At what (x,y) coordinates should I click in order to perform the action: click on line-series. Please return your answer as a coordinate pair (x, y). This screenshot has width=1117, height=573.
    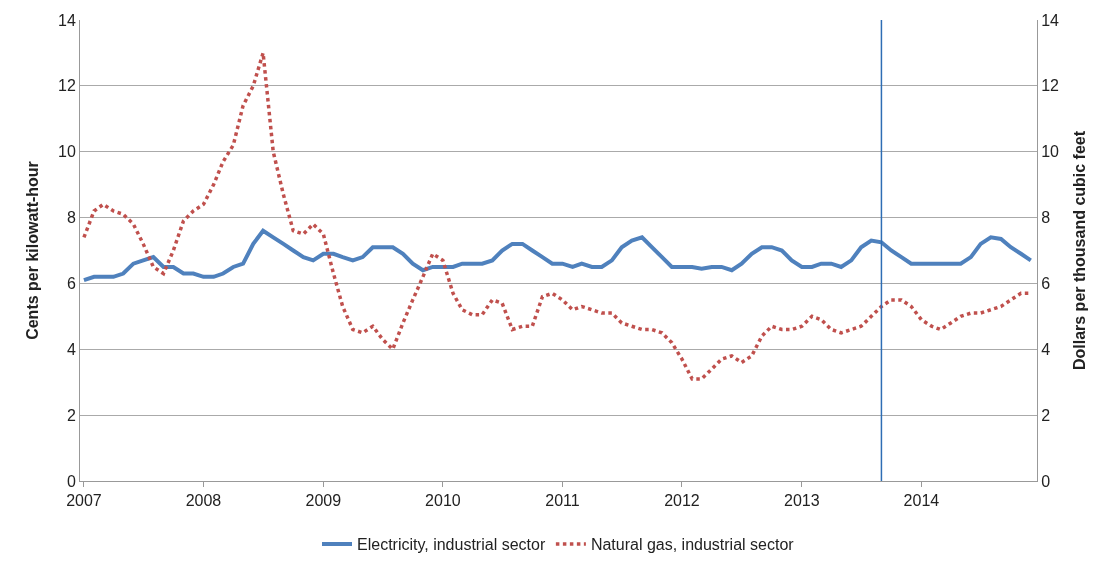
    Looking at the image, I should click on (557, 255).